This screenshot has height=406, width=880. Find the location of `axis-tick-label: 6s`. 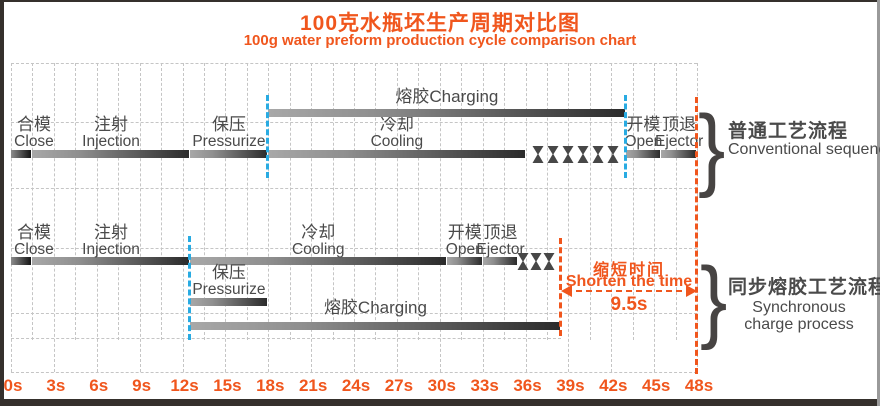

axis-tick-label: 6s is located at coordinates (99, 385).